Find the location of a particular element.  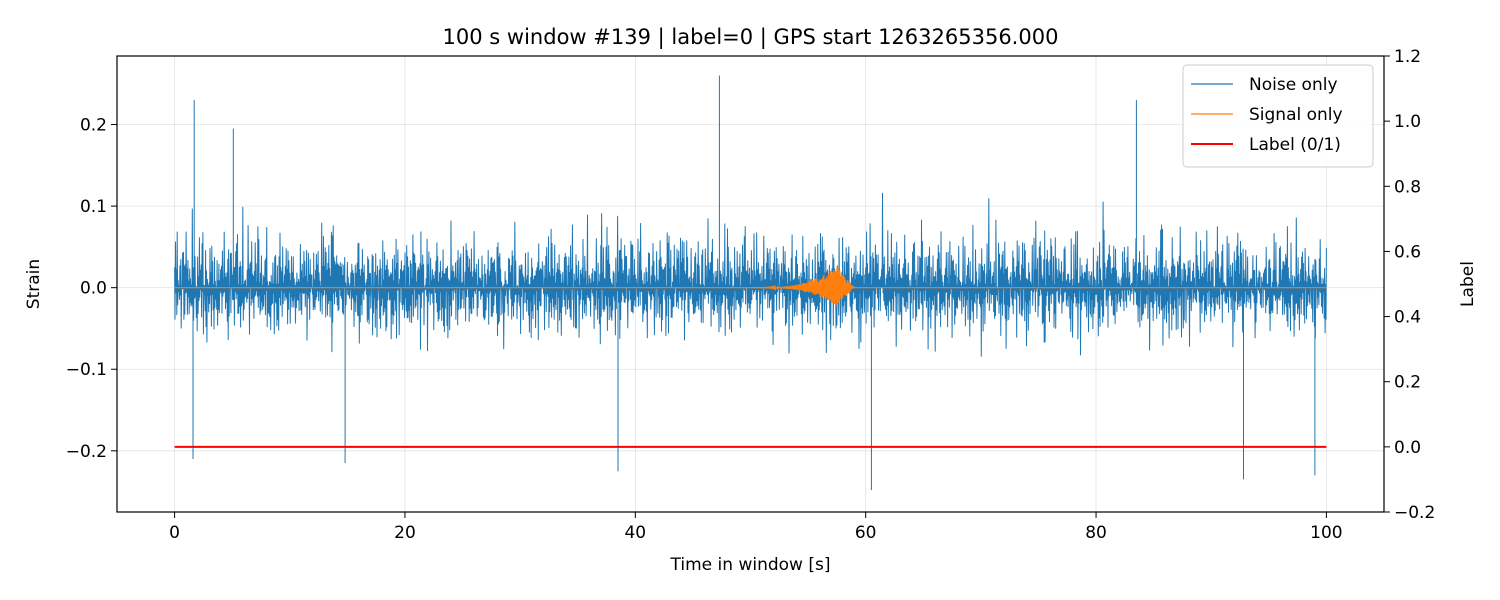

y-tick-label: 0.1 is located at coordinates (93, 207).